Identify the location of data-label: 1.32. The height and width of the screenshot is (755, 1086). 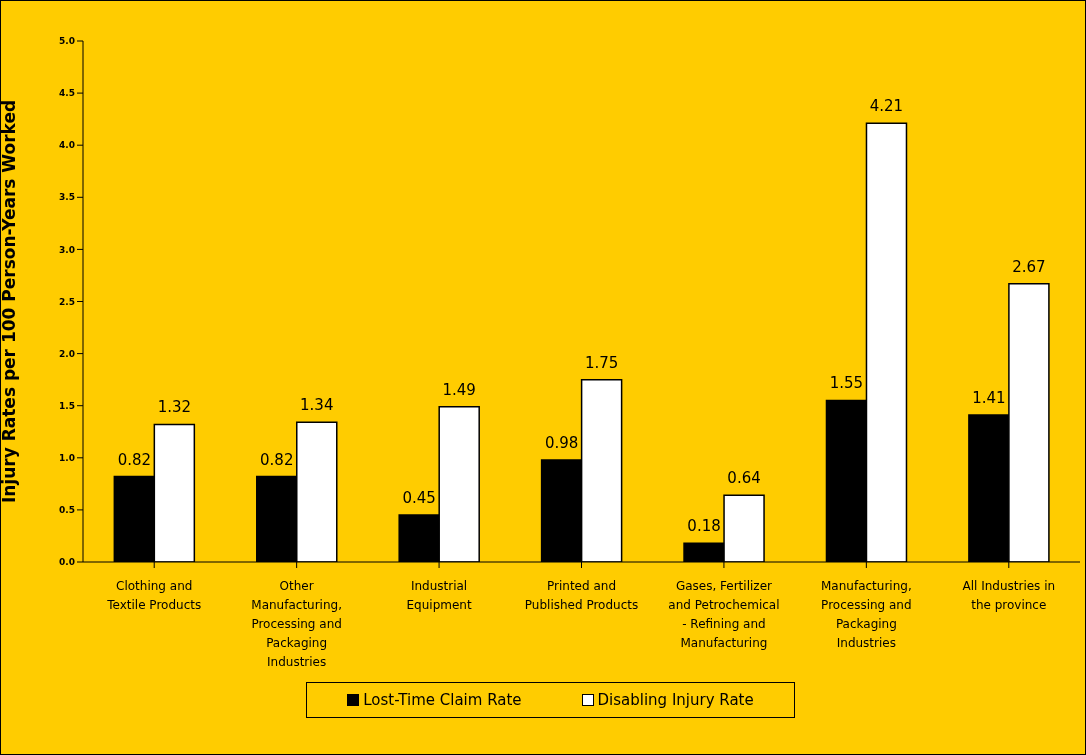
(174, 407).